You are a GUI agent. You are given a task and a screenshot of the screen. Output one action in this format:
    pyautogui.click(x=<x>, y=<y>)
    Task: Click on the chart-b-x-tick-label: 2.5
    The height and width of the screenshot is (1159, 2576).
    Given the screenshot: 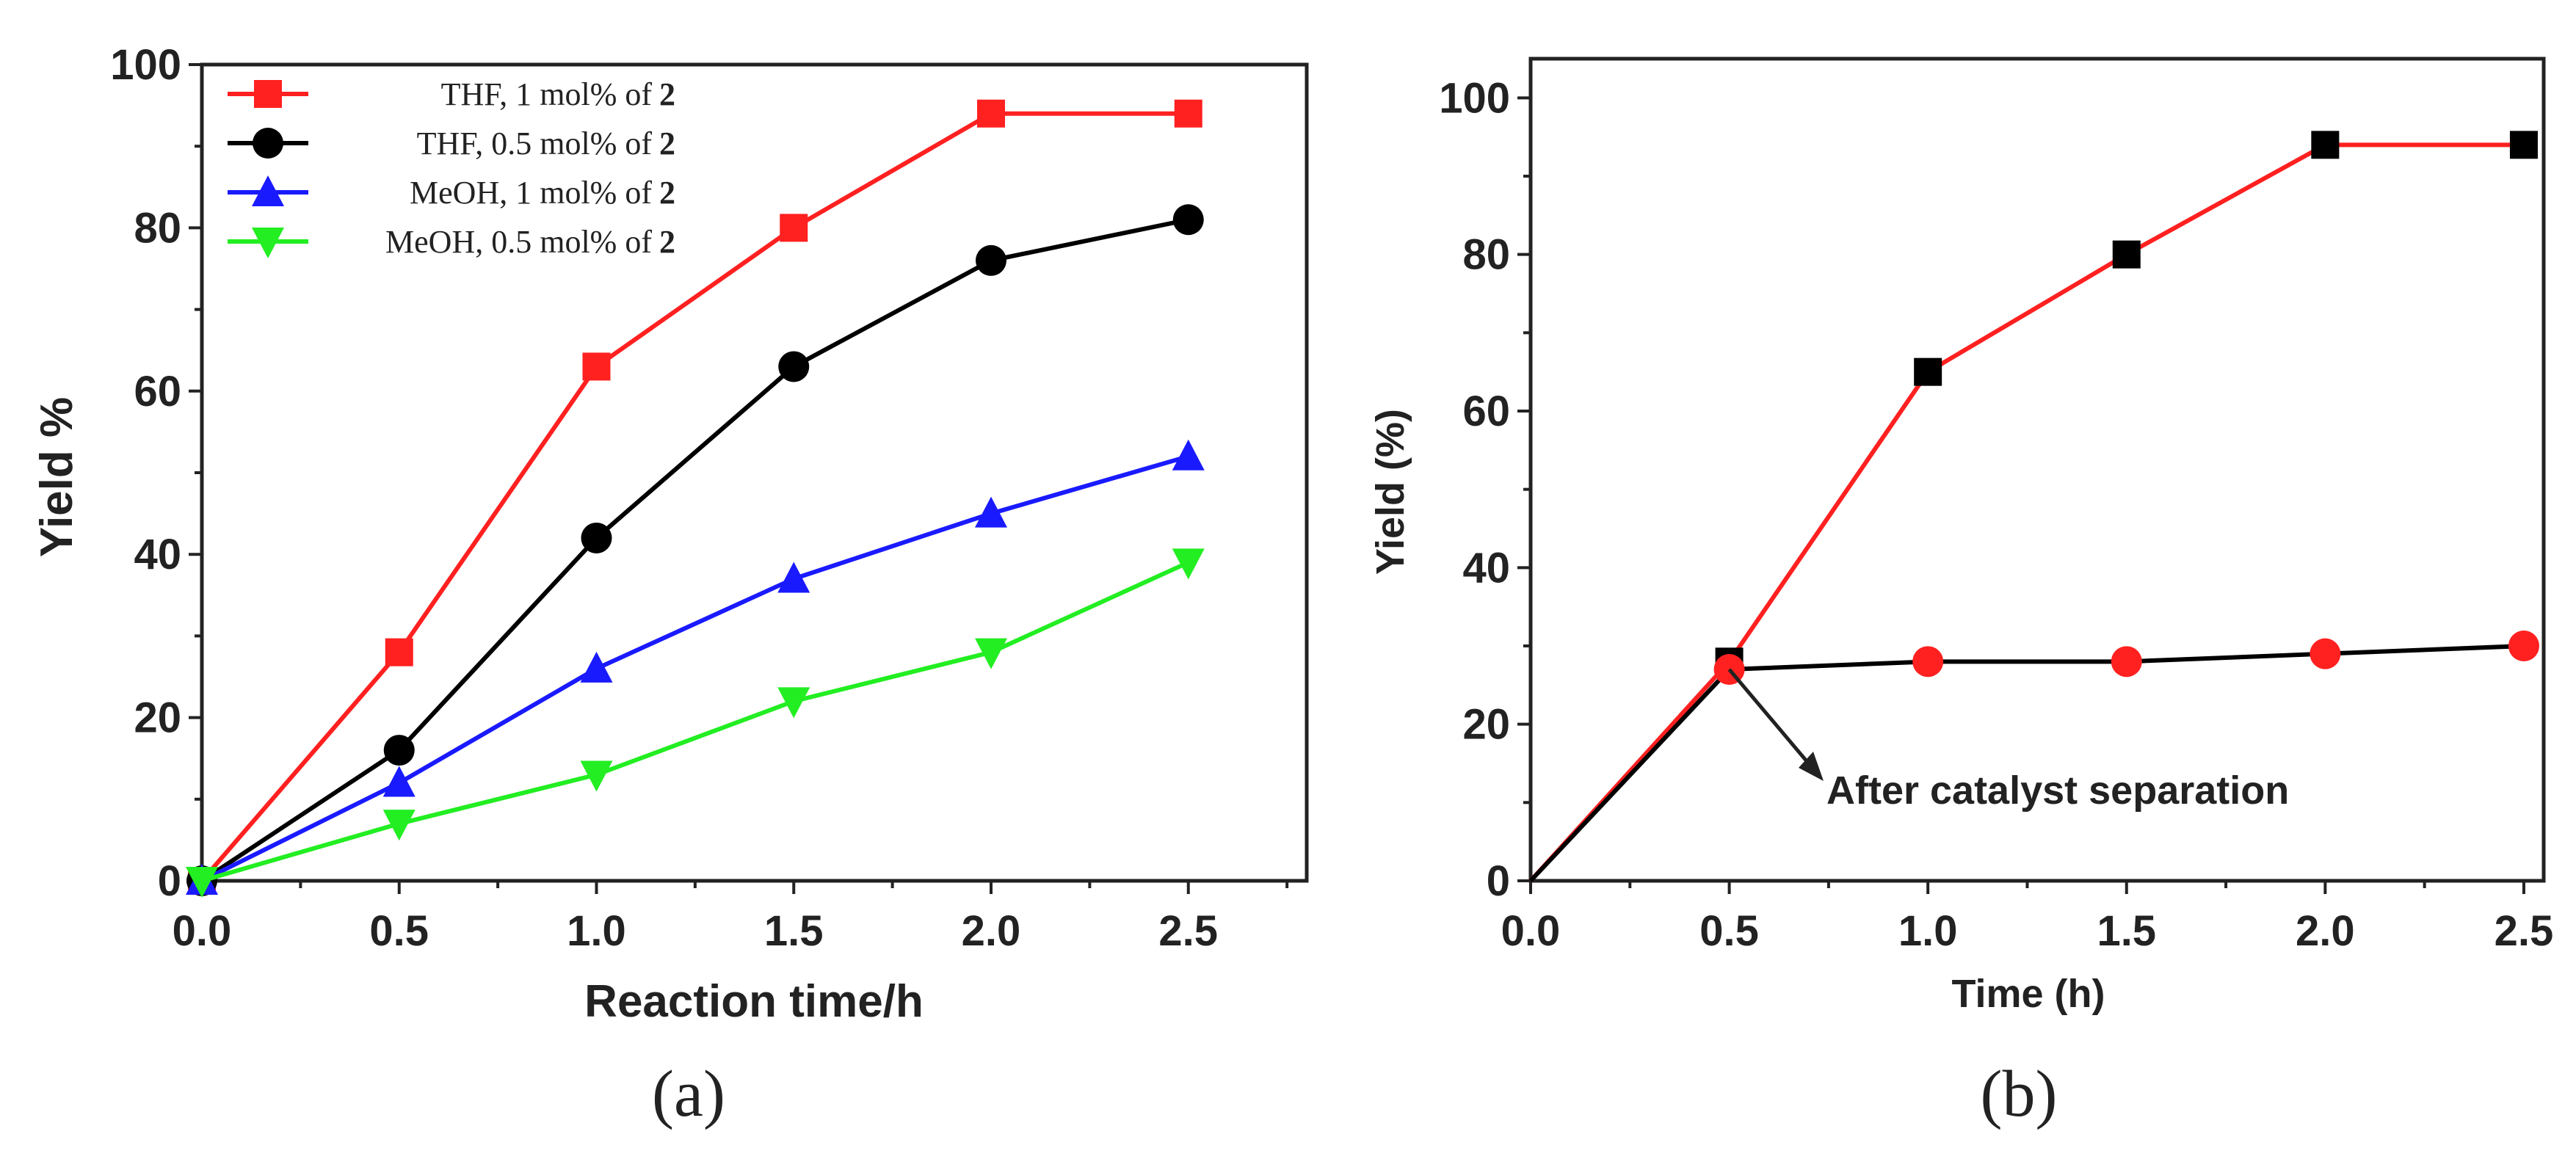 What is the action you would take?
    pyautogui.click(x=2524, y=931)
    